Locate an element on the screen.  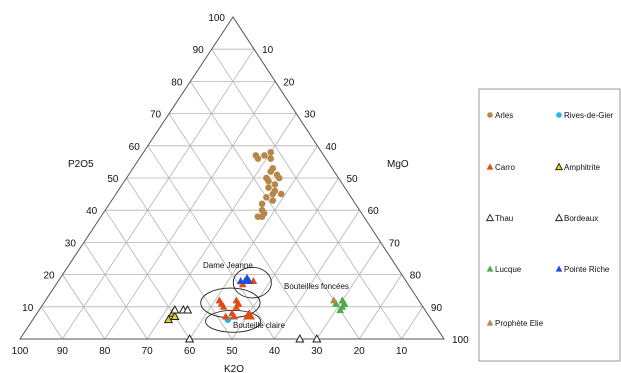
tick-label-left: 70 is located at coordinates (156, 115).